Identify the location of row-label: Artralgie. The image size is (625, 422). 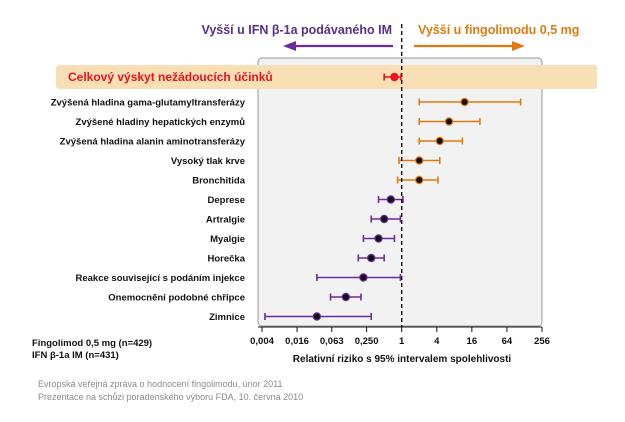
(225, 220).